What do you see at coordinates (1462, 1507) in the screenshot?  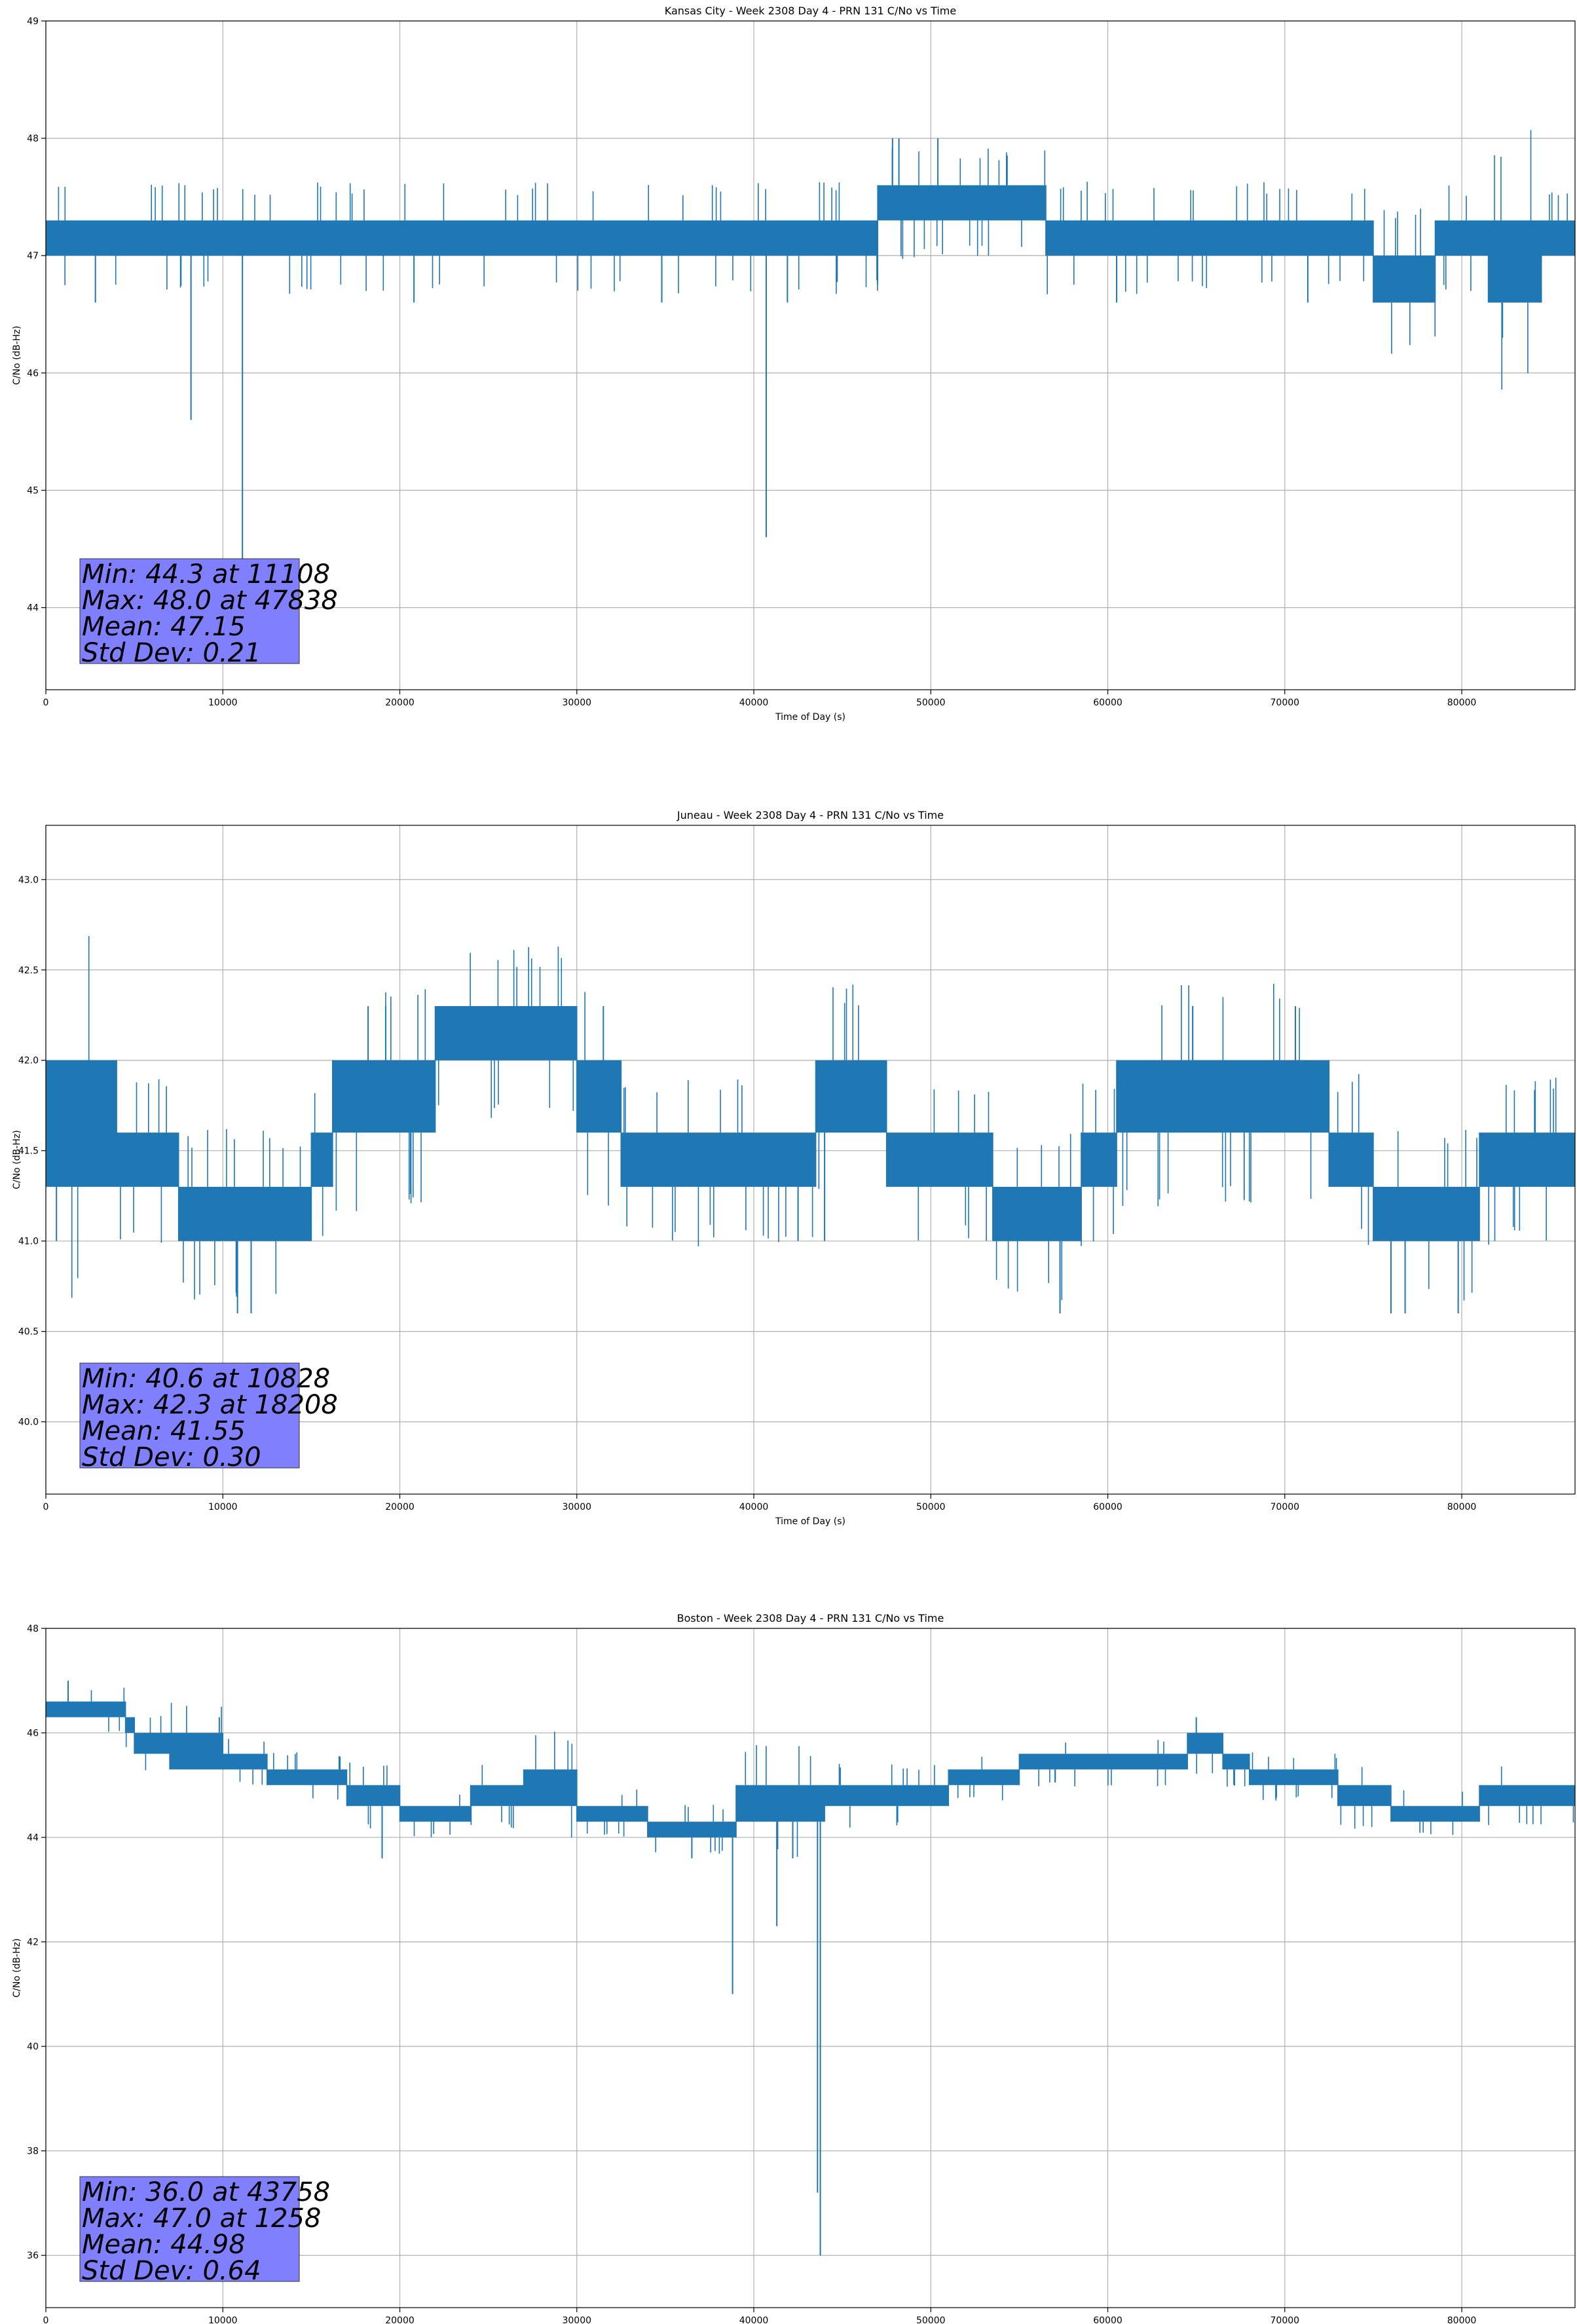 I see `x-tick-label: 80000` at bounding box center [1462, 1507].